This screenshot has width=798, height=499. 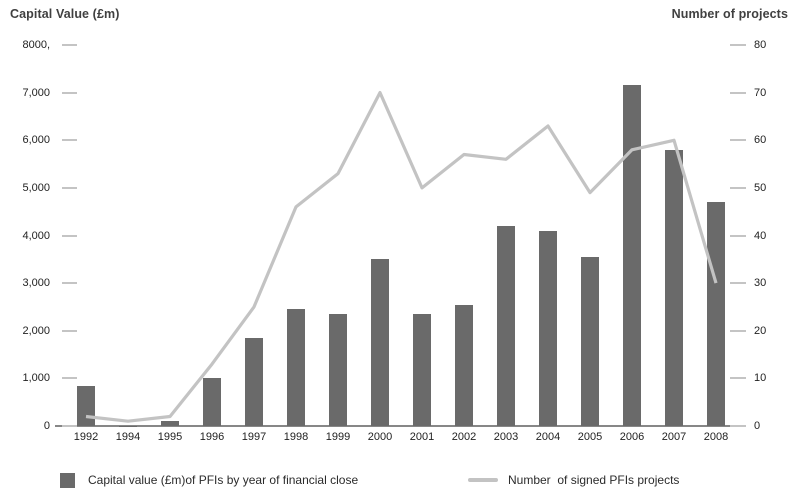 What do you see at coordinates (36, 92) in the screenshot?
I see `left-axis-tick-label: 7,000` at bounding box center [36, 92].